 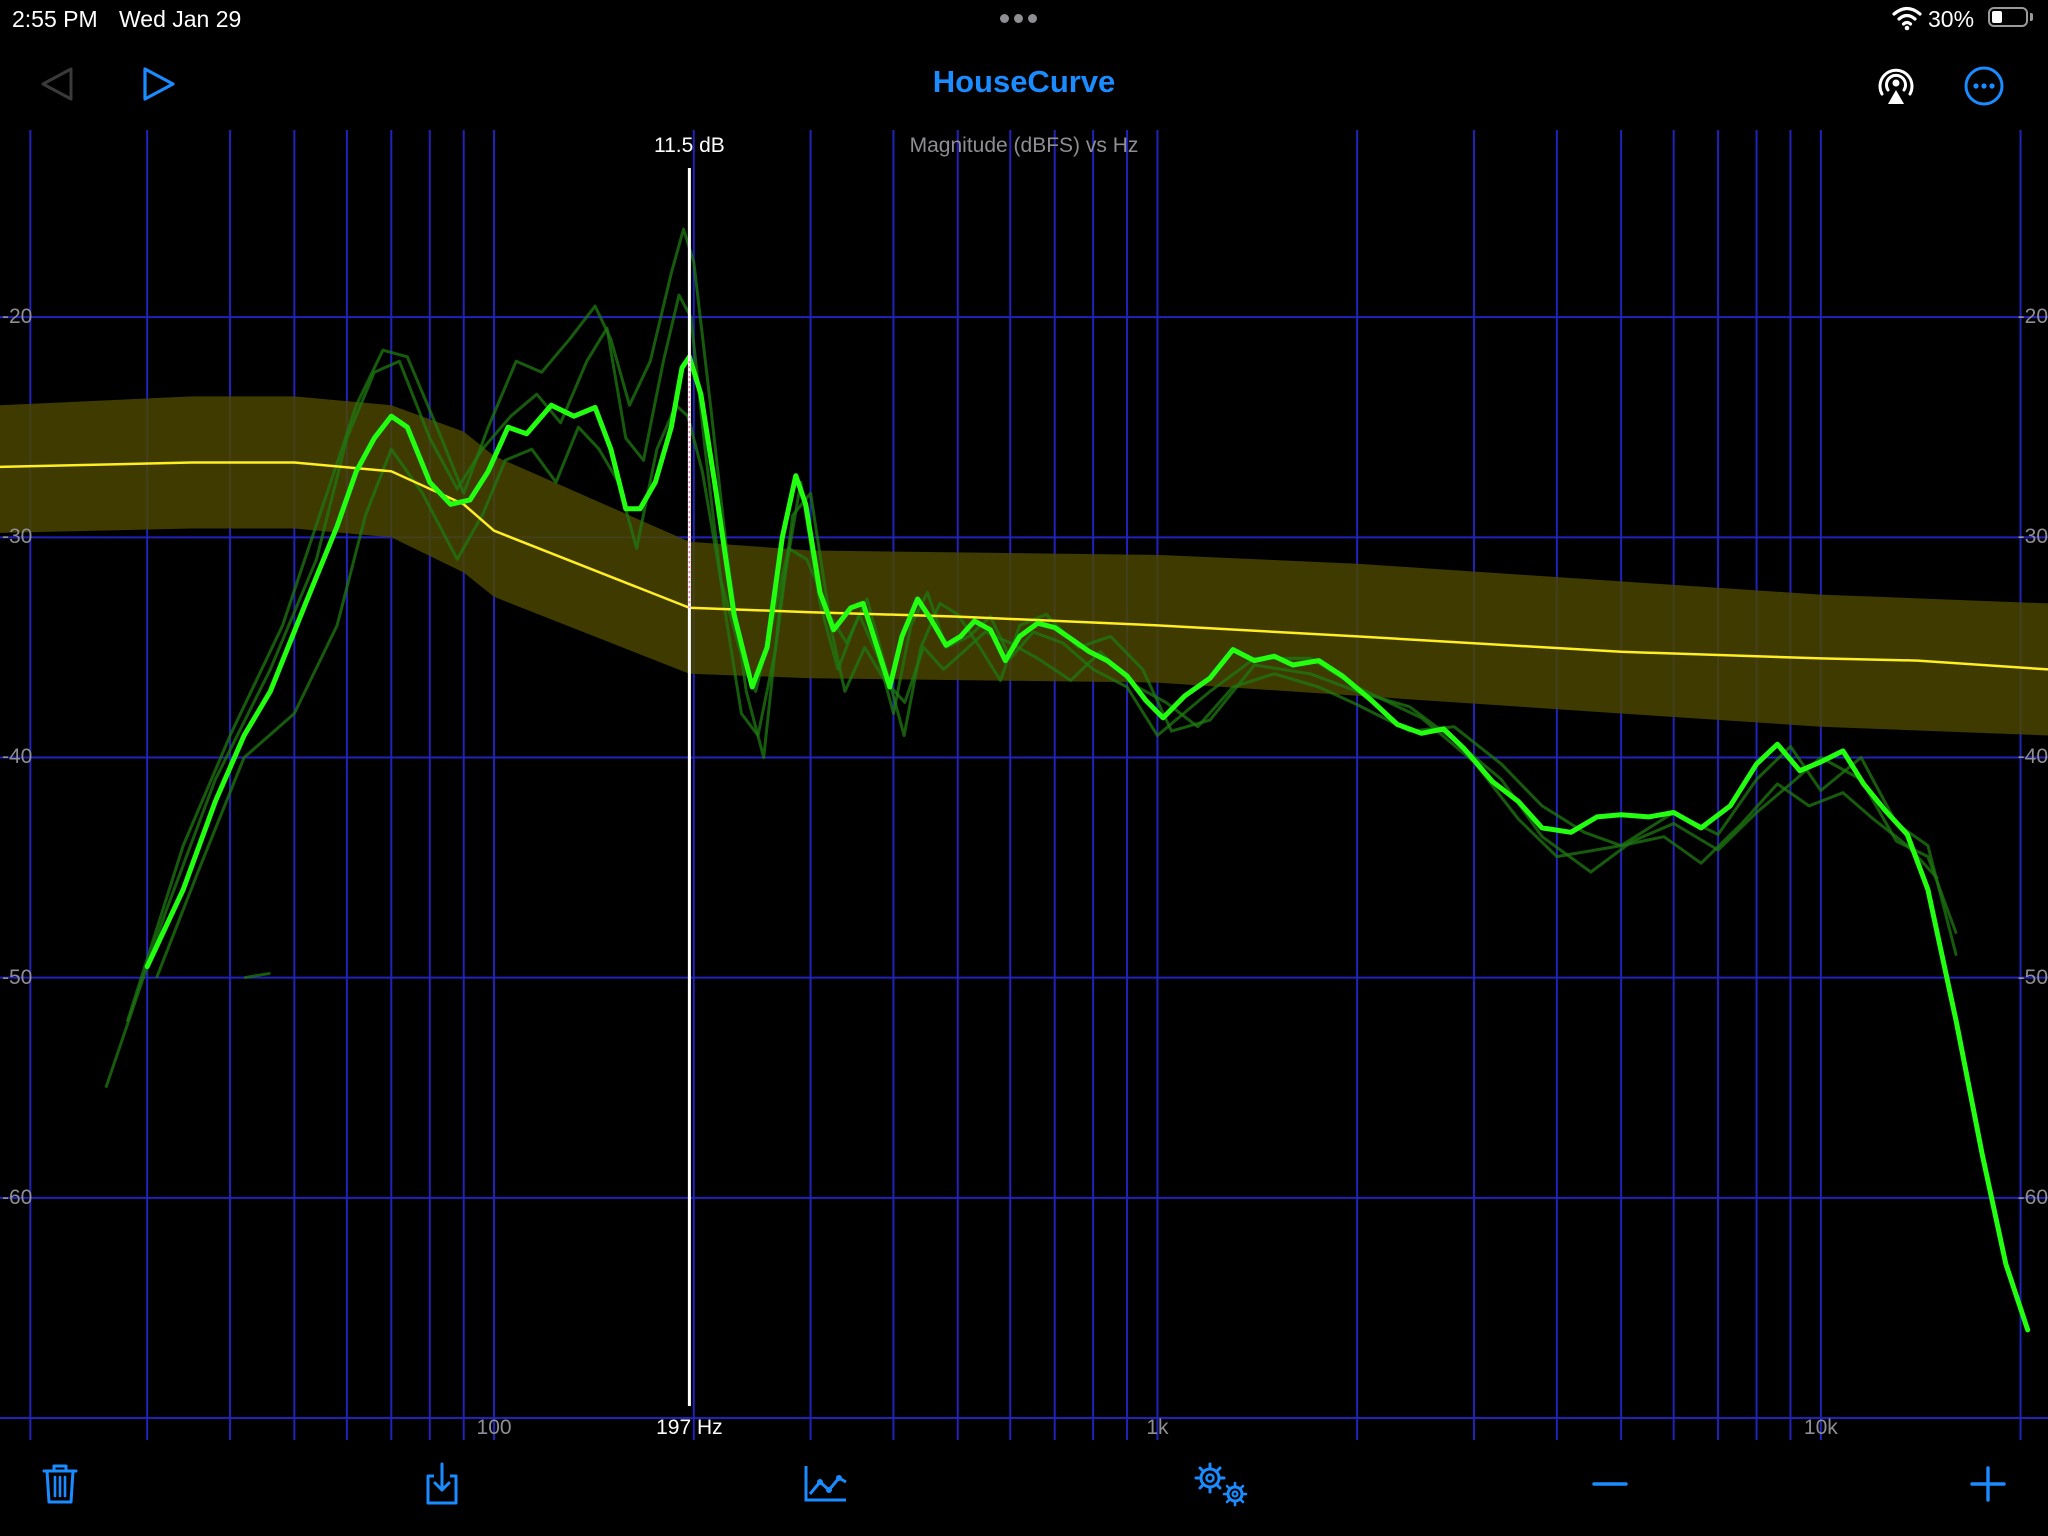 I want to click on status-time: 2:55 PM, so click(x=55, y=19).